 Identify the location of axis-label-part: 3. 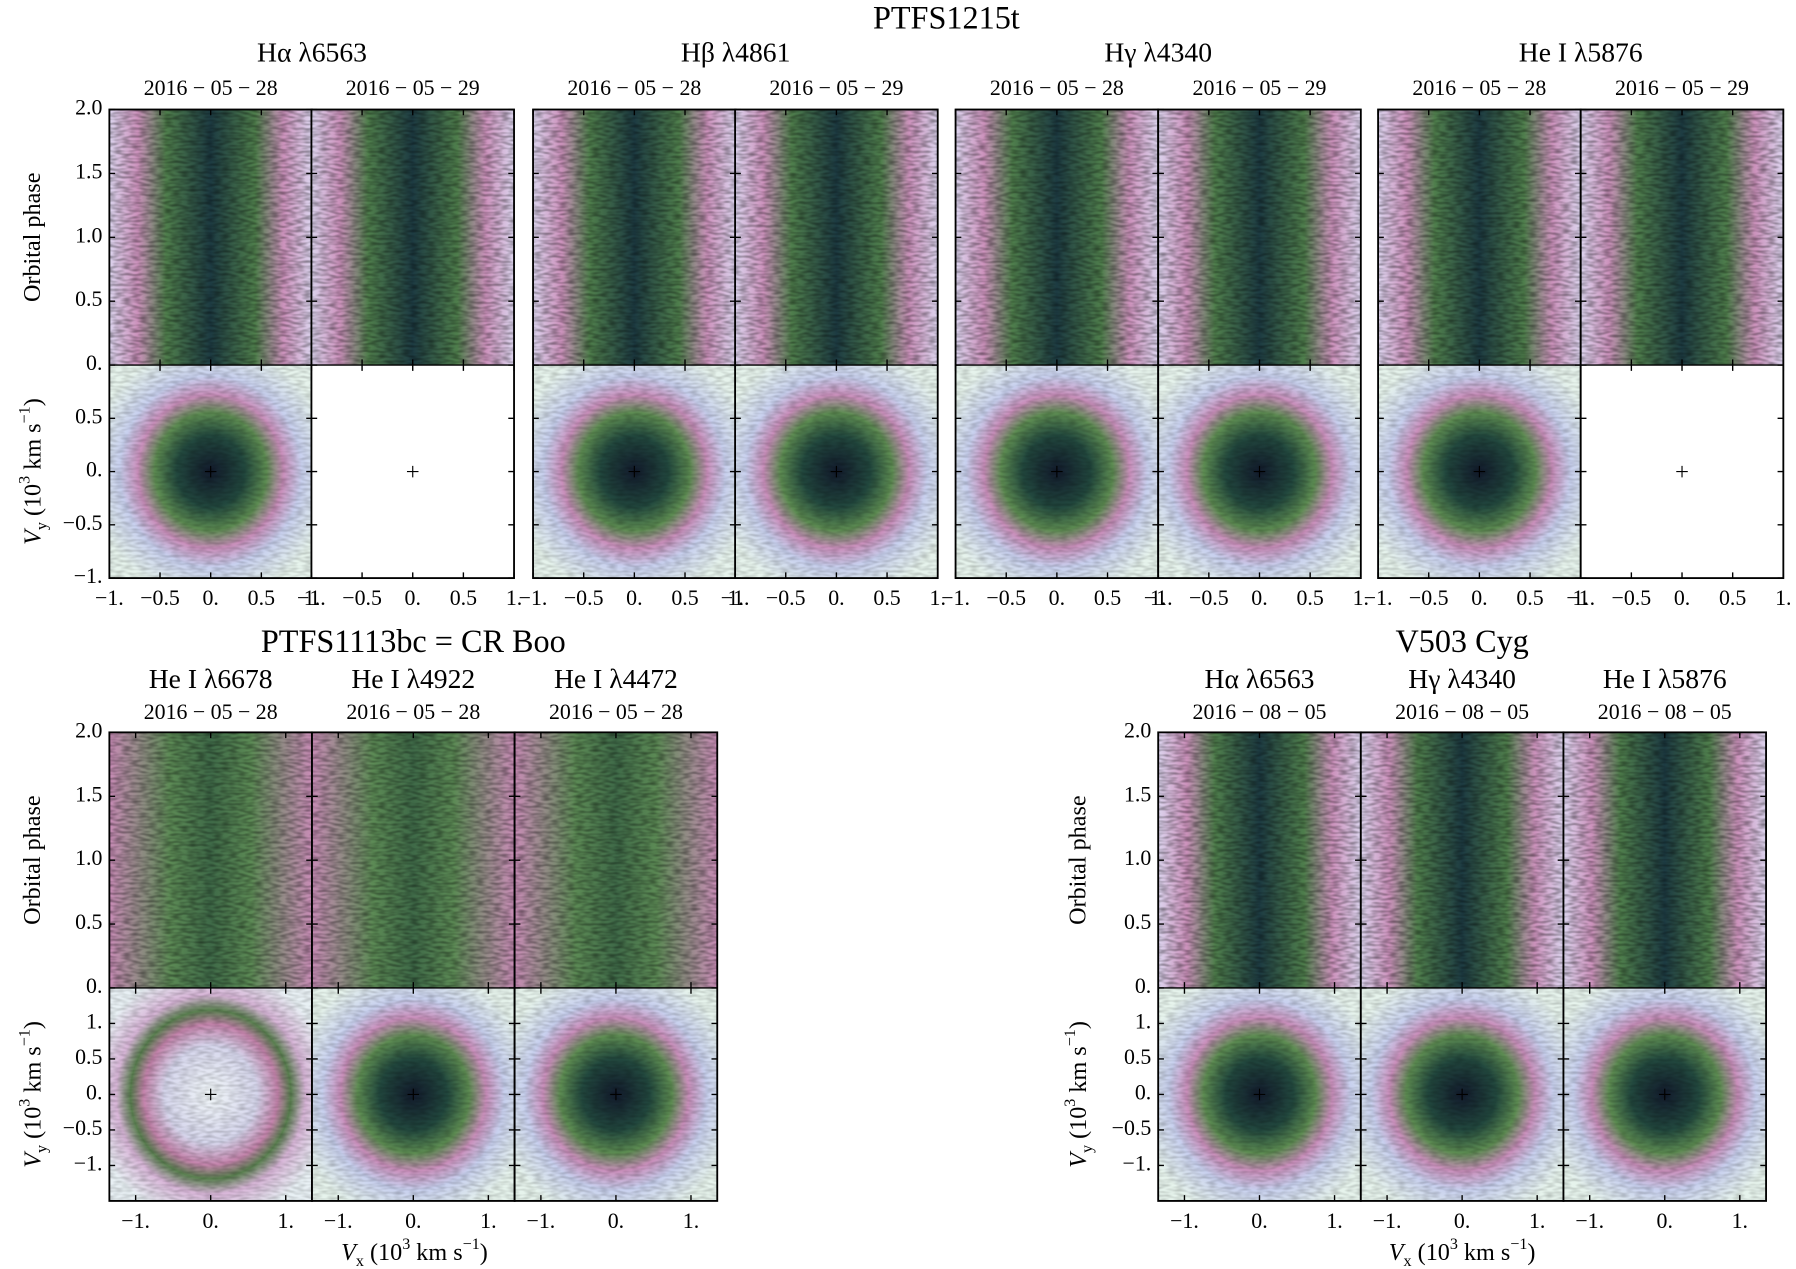
(25, 480).